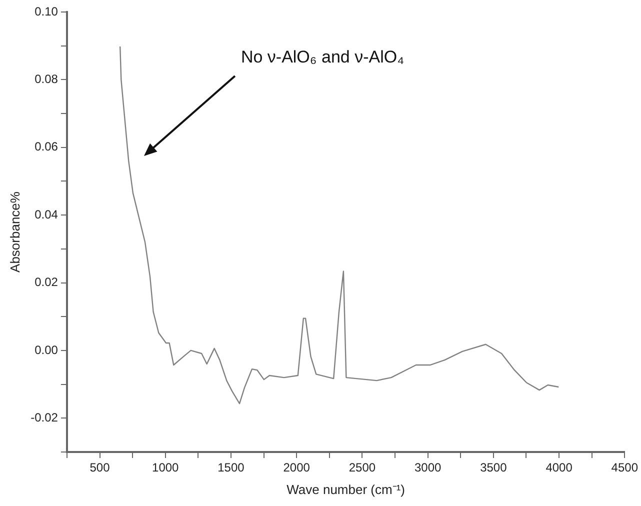  What do you see at coordinates (428, 467) in the screenshot?
I see `x-tick-label: 3000` at bounding box center [428, 467].